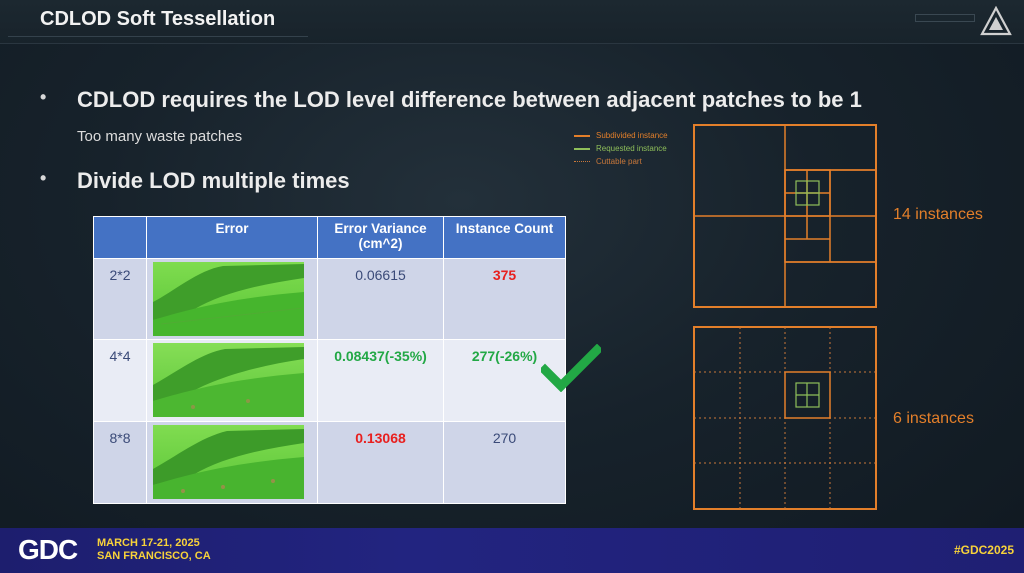  What do you see at coordinates (571, 368) in the screenshot?
I see `checkmark-icon` at bounding box center [571, 368].